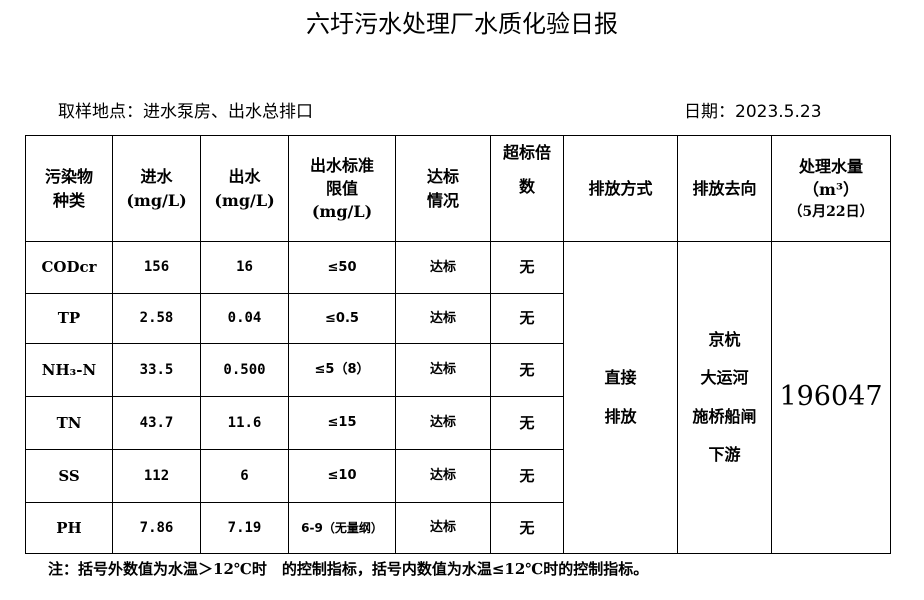 The image size is (924, 600). Describe the element at coordinates (462, 24) in the screenshot. I see `report-title: 六圩污水处理厂水质化验日报` at that location.